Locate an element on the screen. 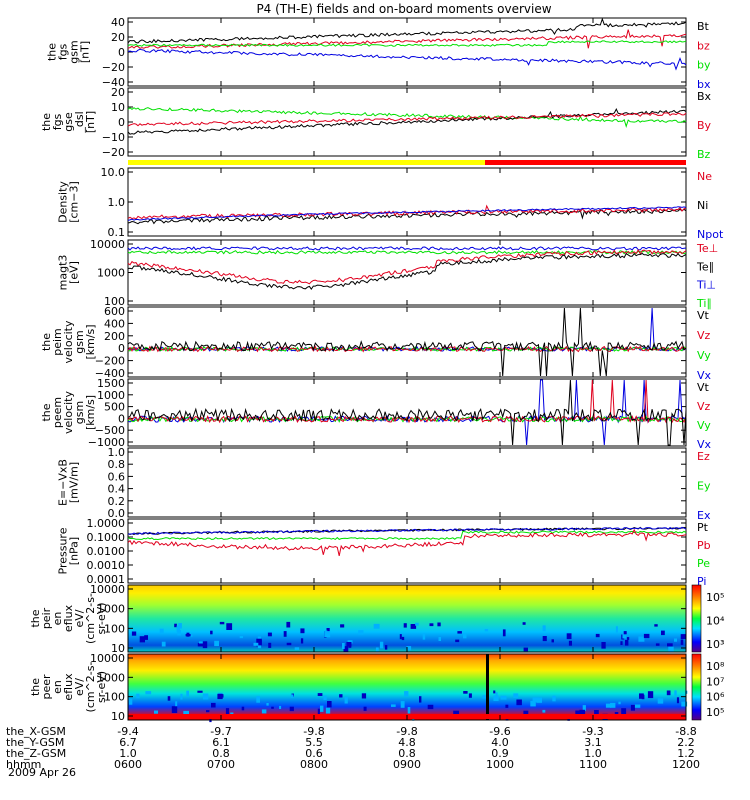  orbit-value: 4.8 is located at coordinates (407, 742).